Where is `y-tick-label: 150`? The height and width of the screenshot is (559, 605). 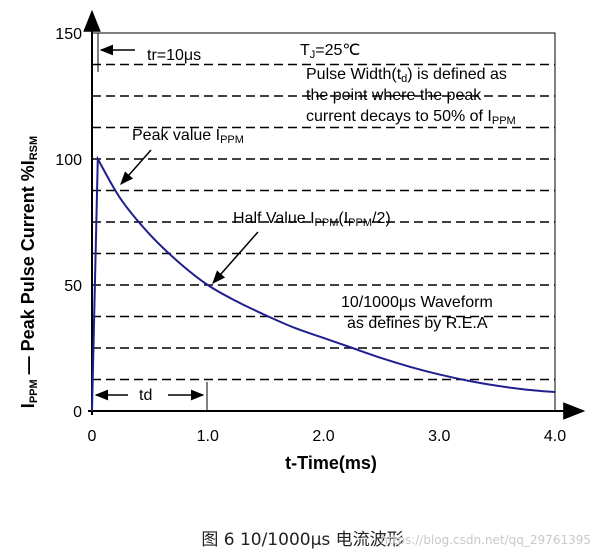
y-tick-label: 150 is located at coordinates (68, 34).